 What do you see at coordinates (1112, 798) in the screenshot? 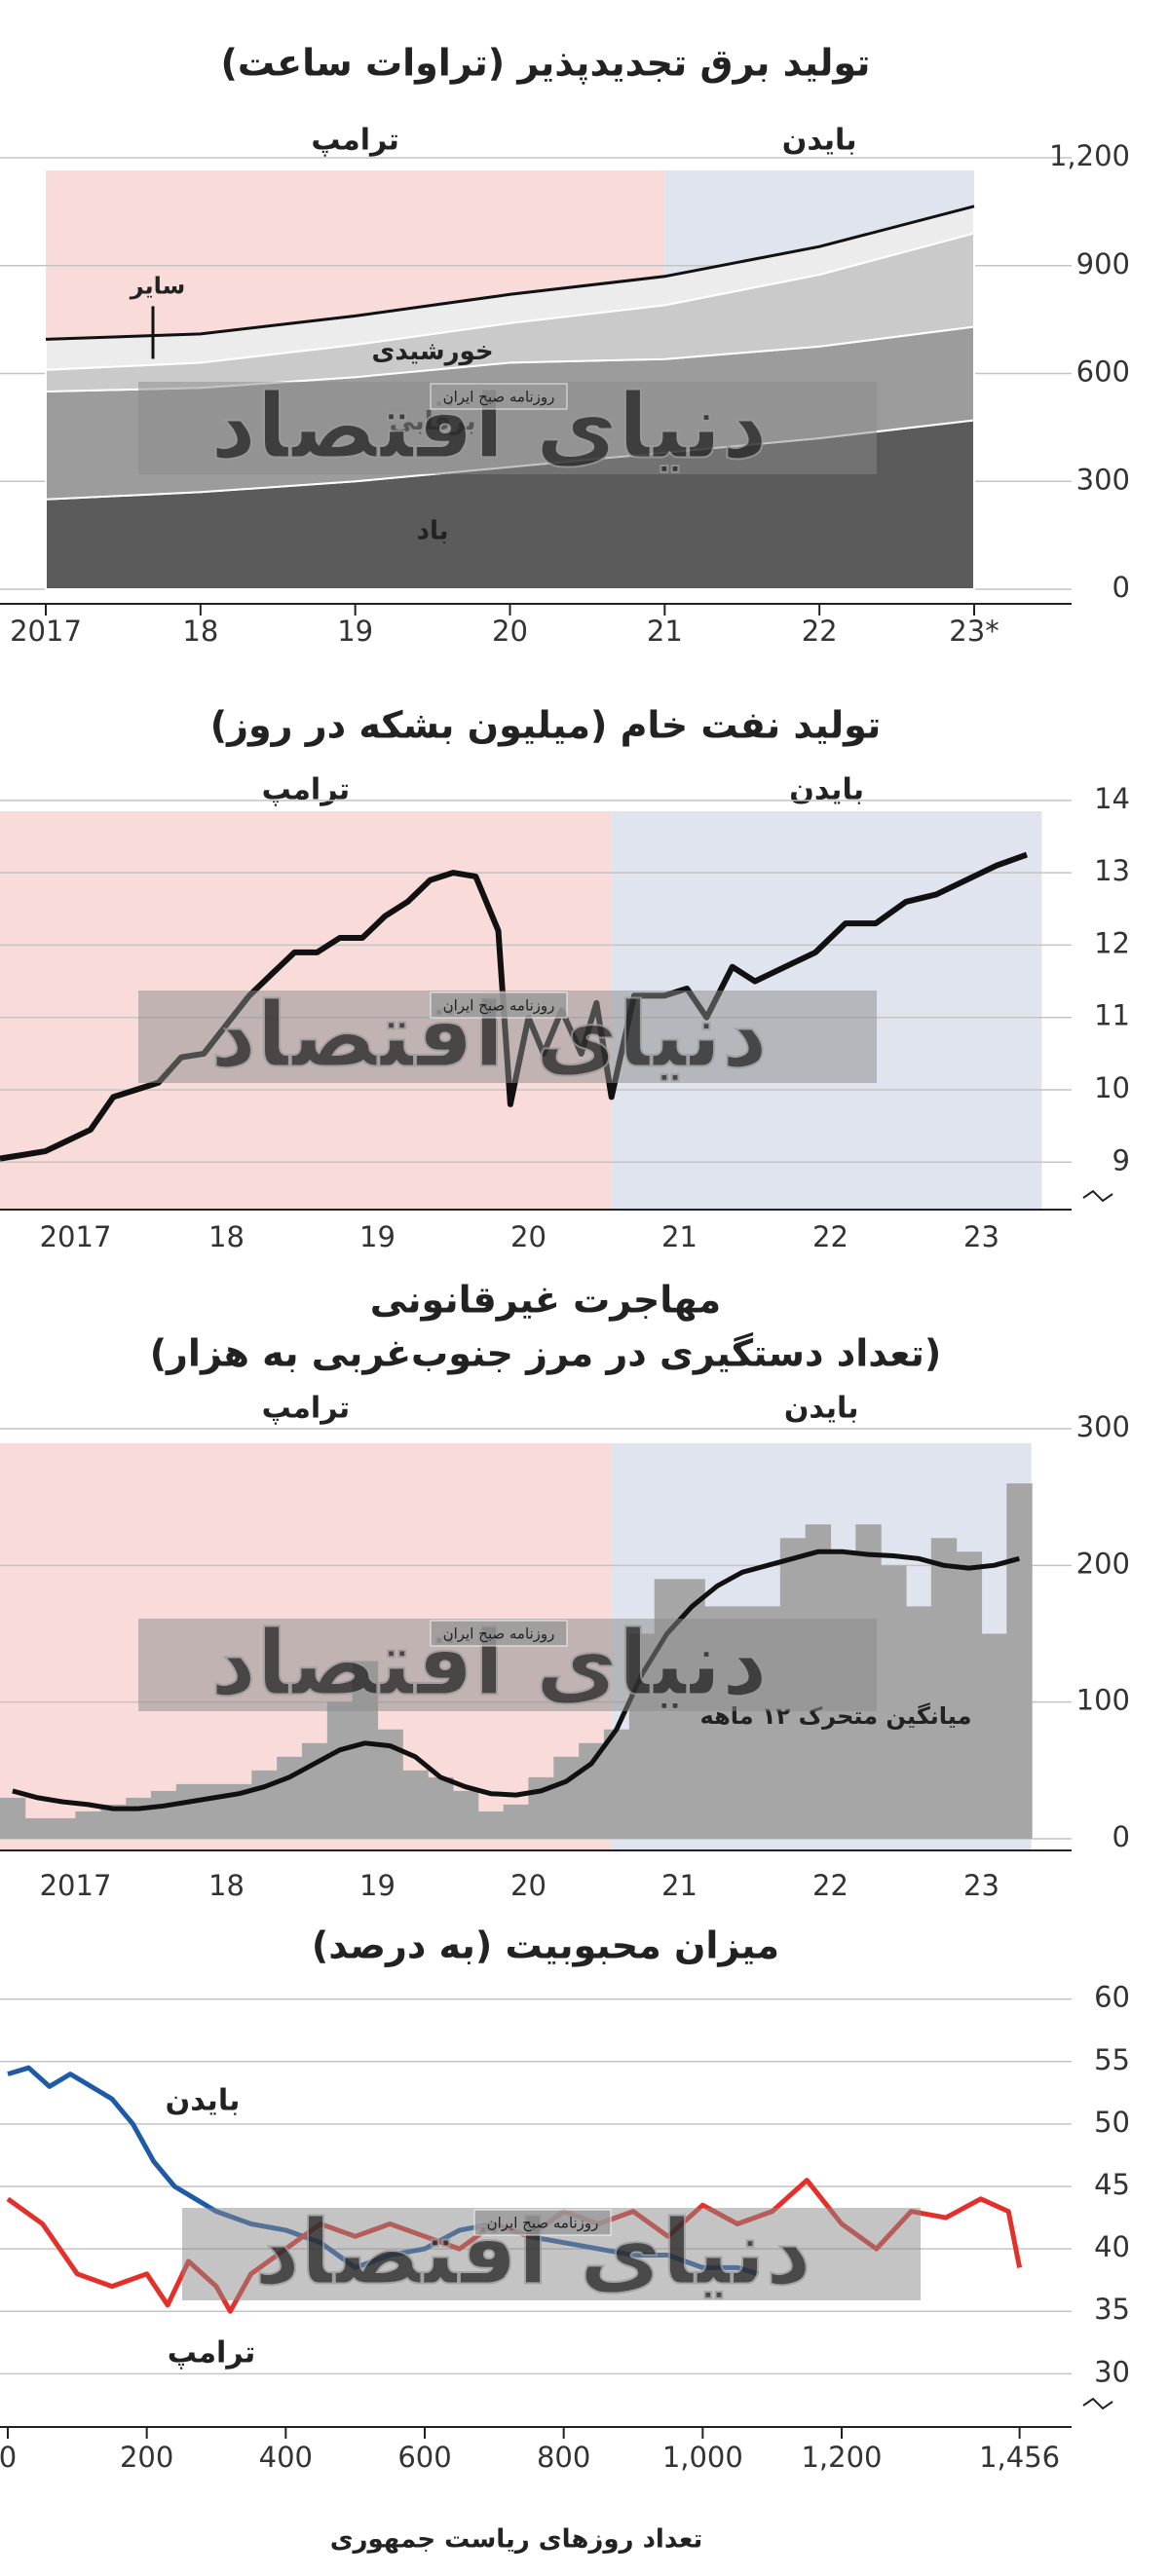
I see `y-tick-label: 14` at bounding box center [1112, 798].